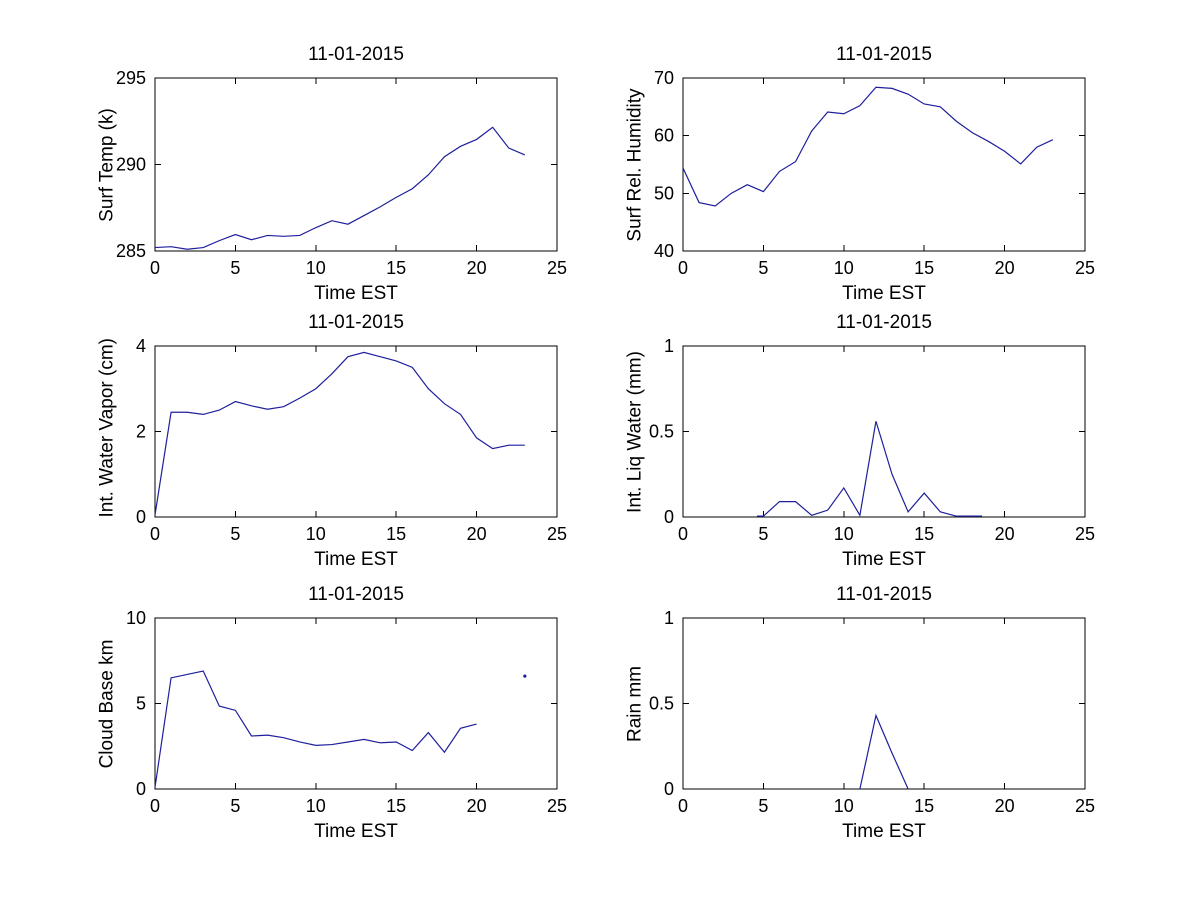 The width and height of the screenshot is (1200, 900). Describe the element at coordinates (664, 193) in the screenshot. I see `svg-text: 50` at that location.